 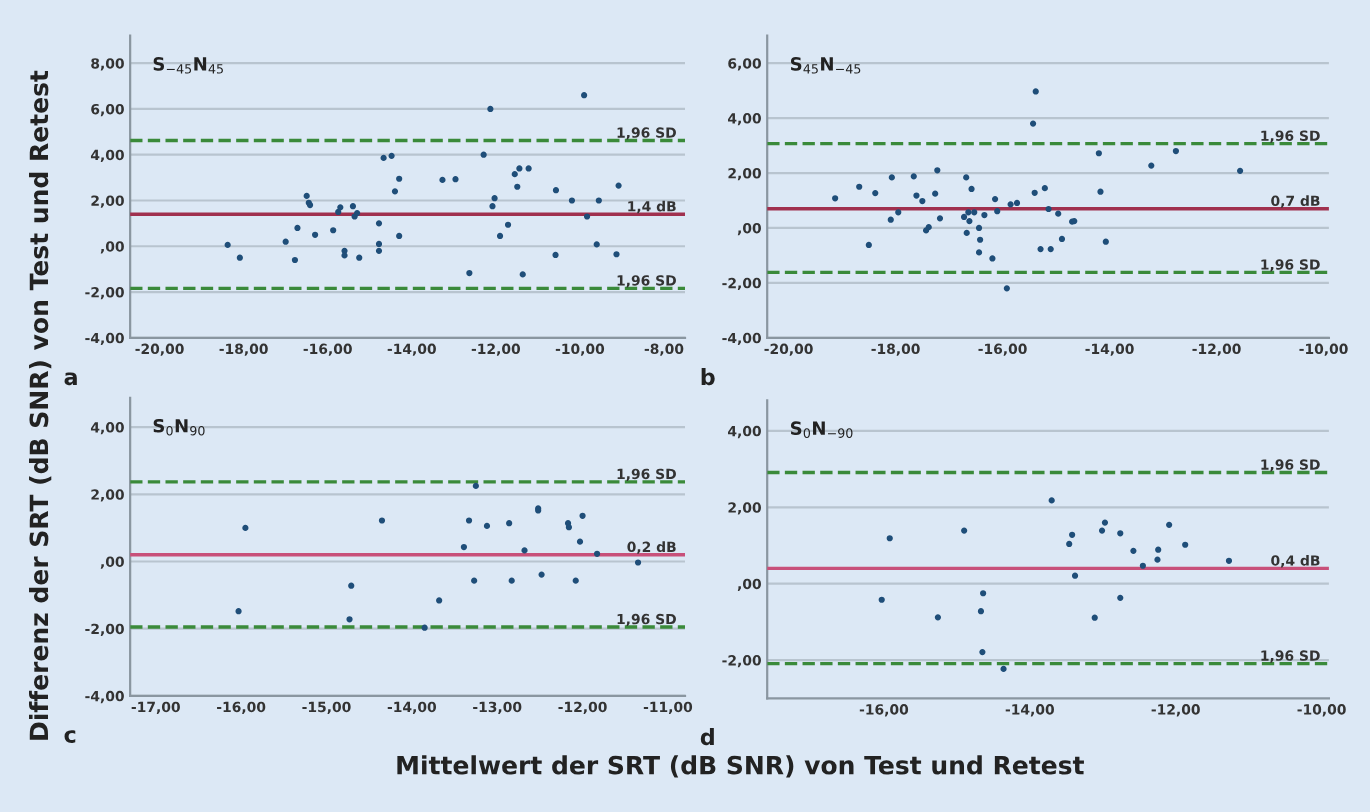 What do you see at coordinates (70, 736) in the screenshot?
I see `text: c` at bounding box center [70, 736].